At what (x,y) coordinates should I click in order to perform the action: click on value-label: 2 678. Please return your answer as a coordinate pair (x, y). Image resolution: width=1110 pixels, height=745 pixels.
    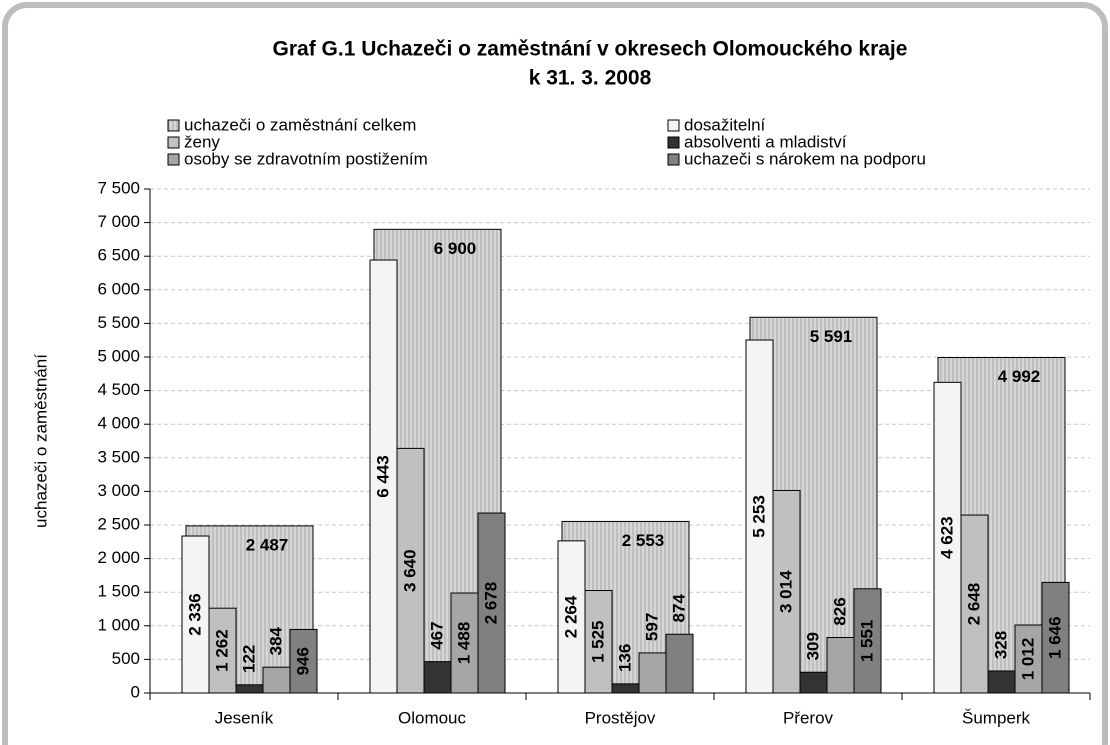
    Looking at the image, I should click on (490, 603).